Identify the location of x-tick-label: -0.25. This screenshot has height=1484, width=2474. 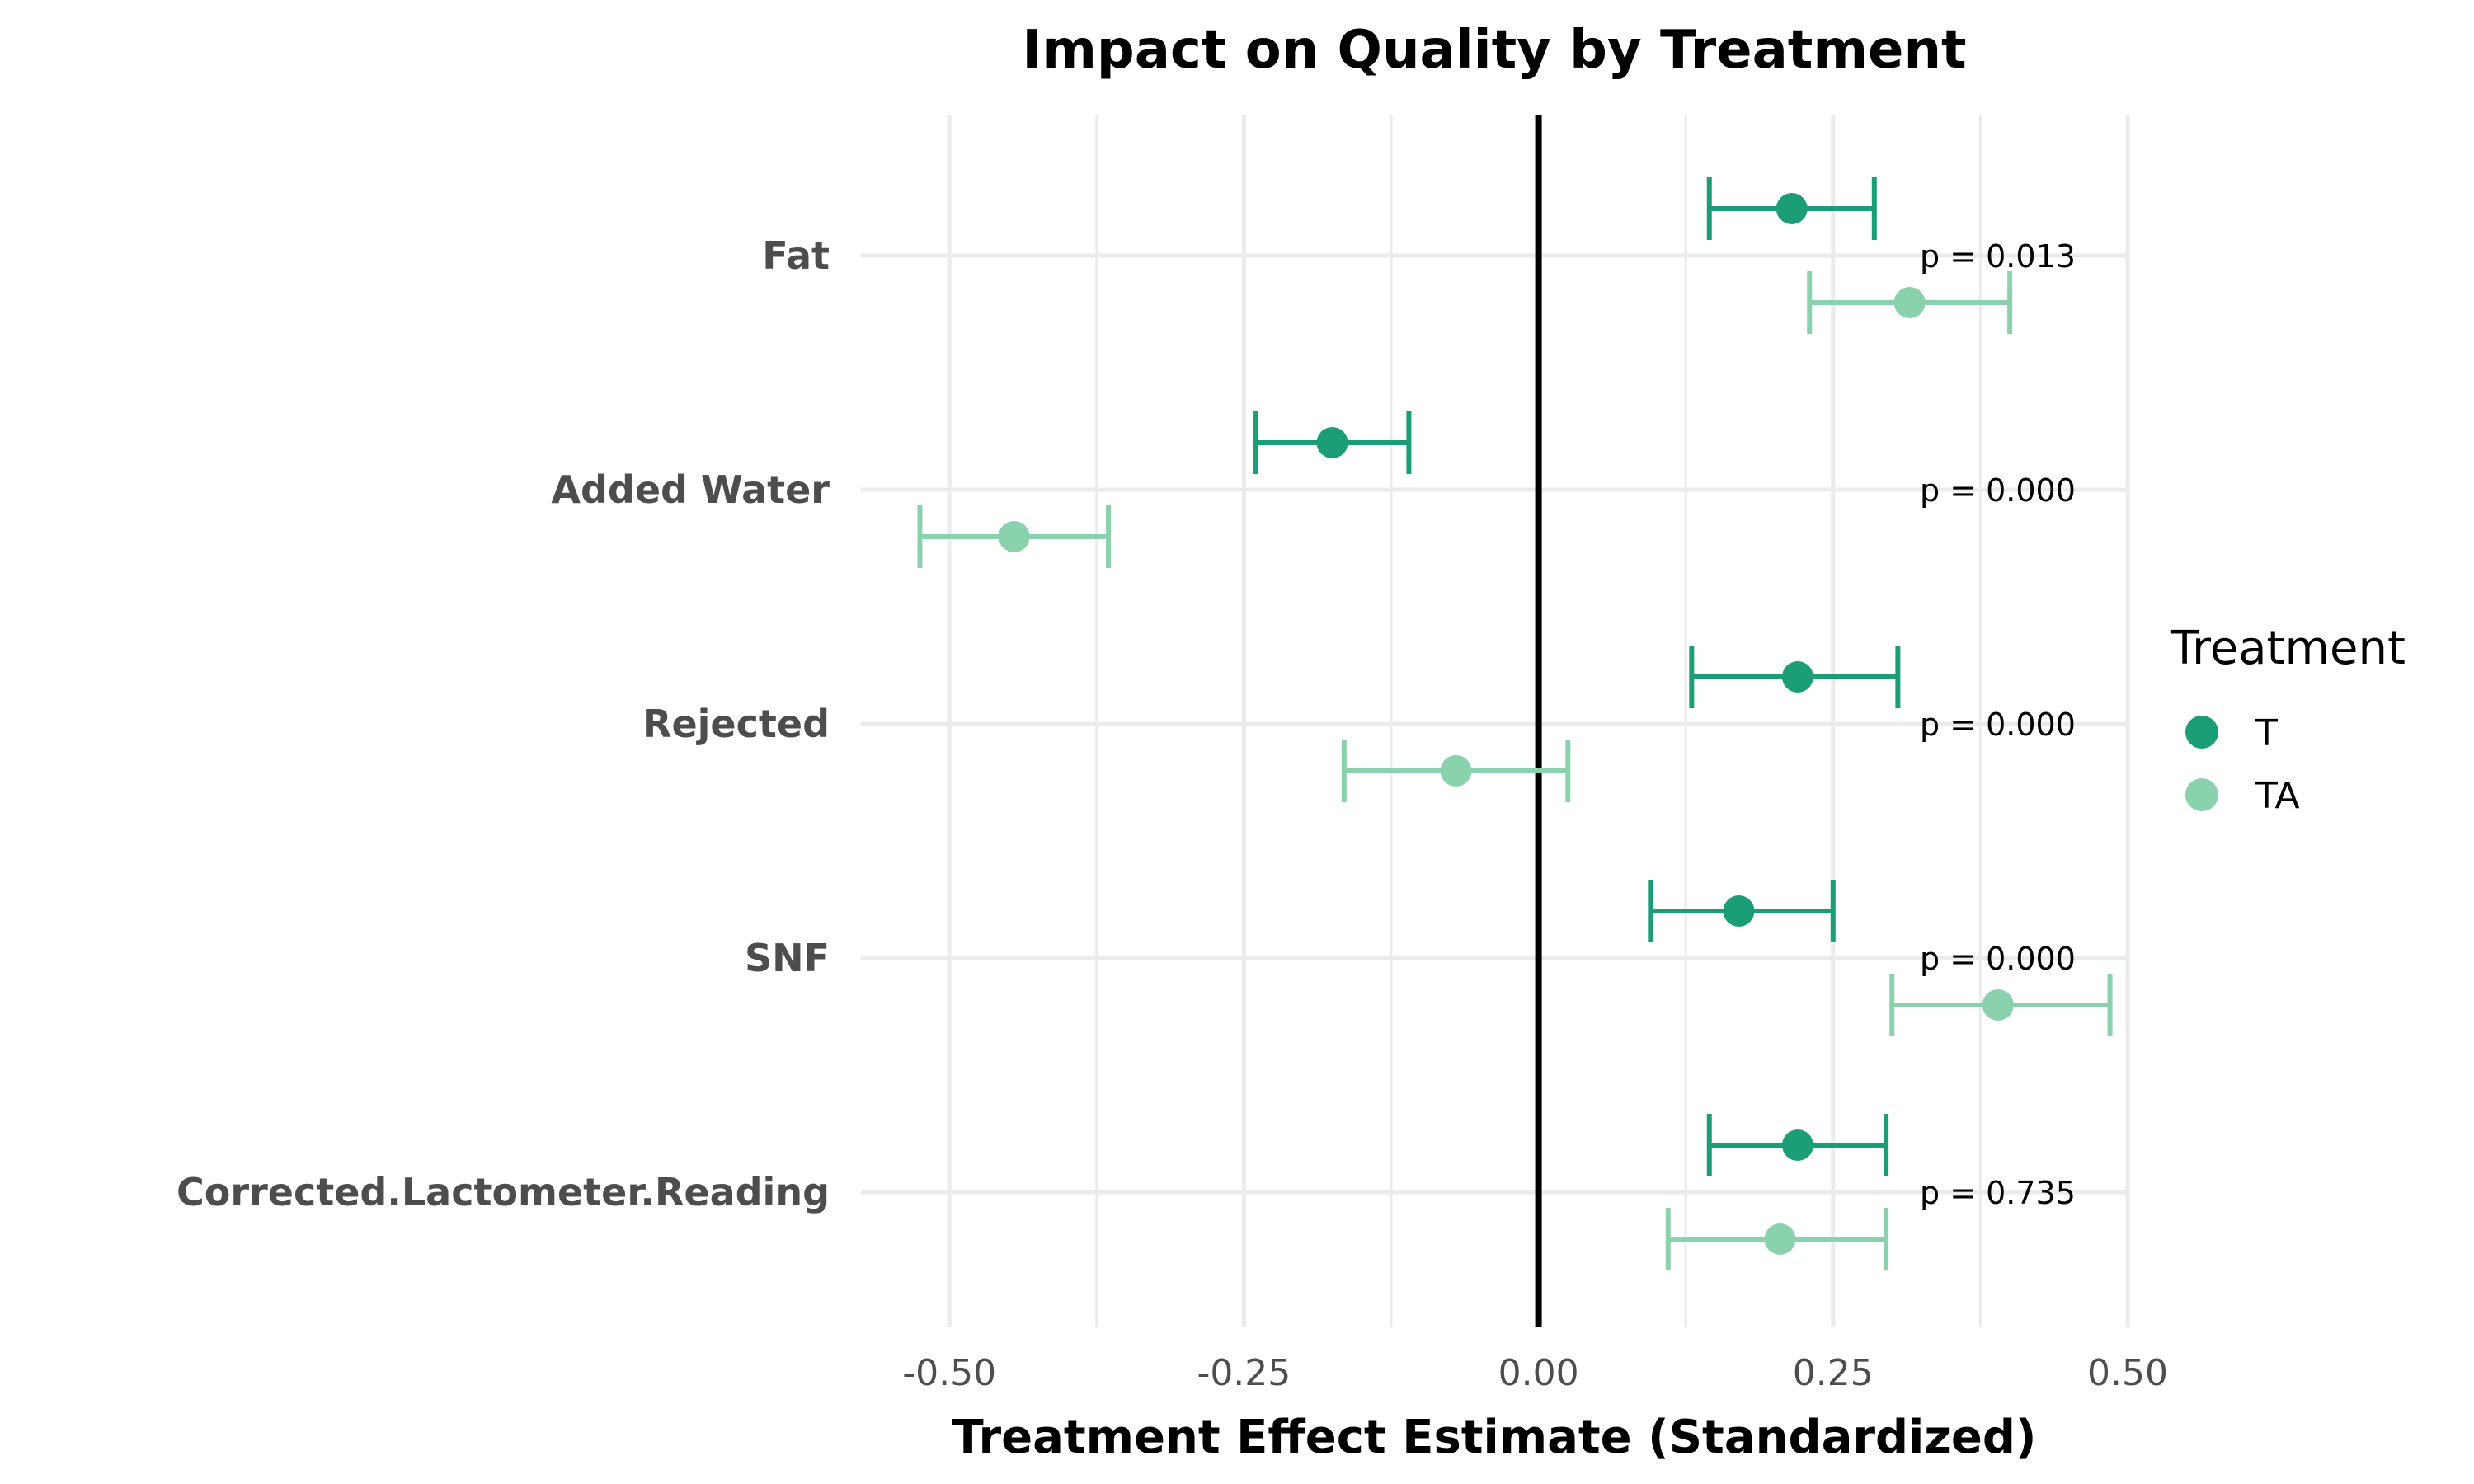
(1244, 1373).